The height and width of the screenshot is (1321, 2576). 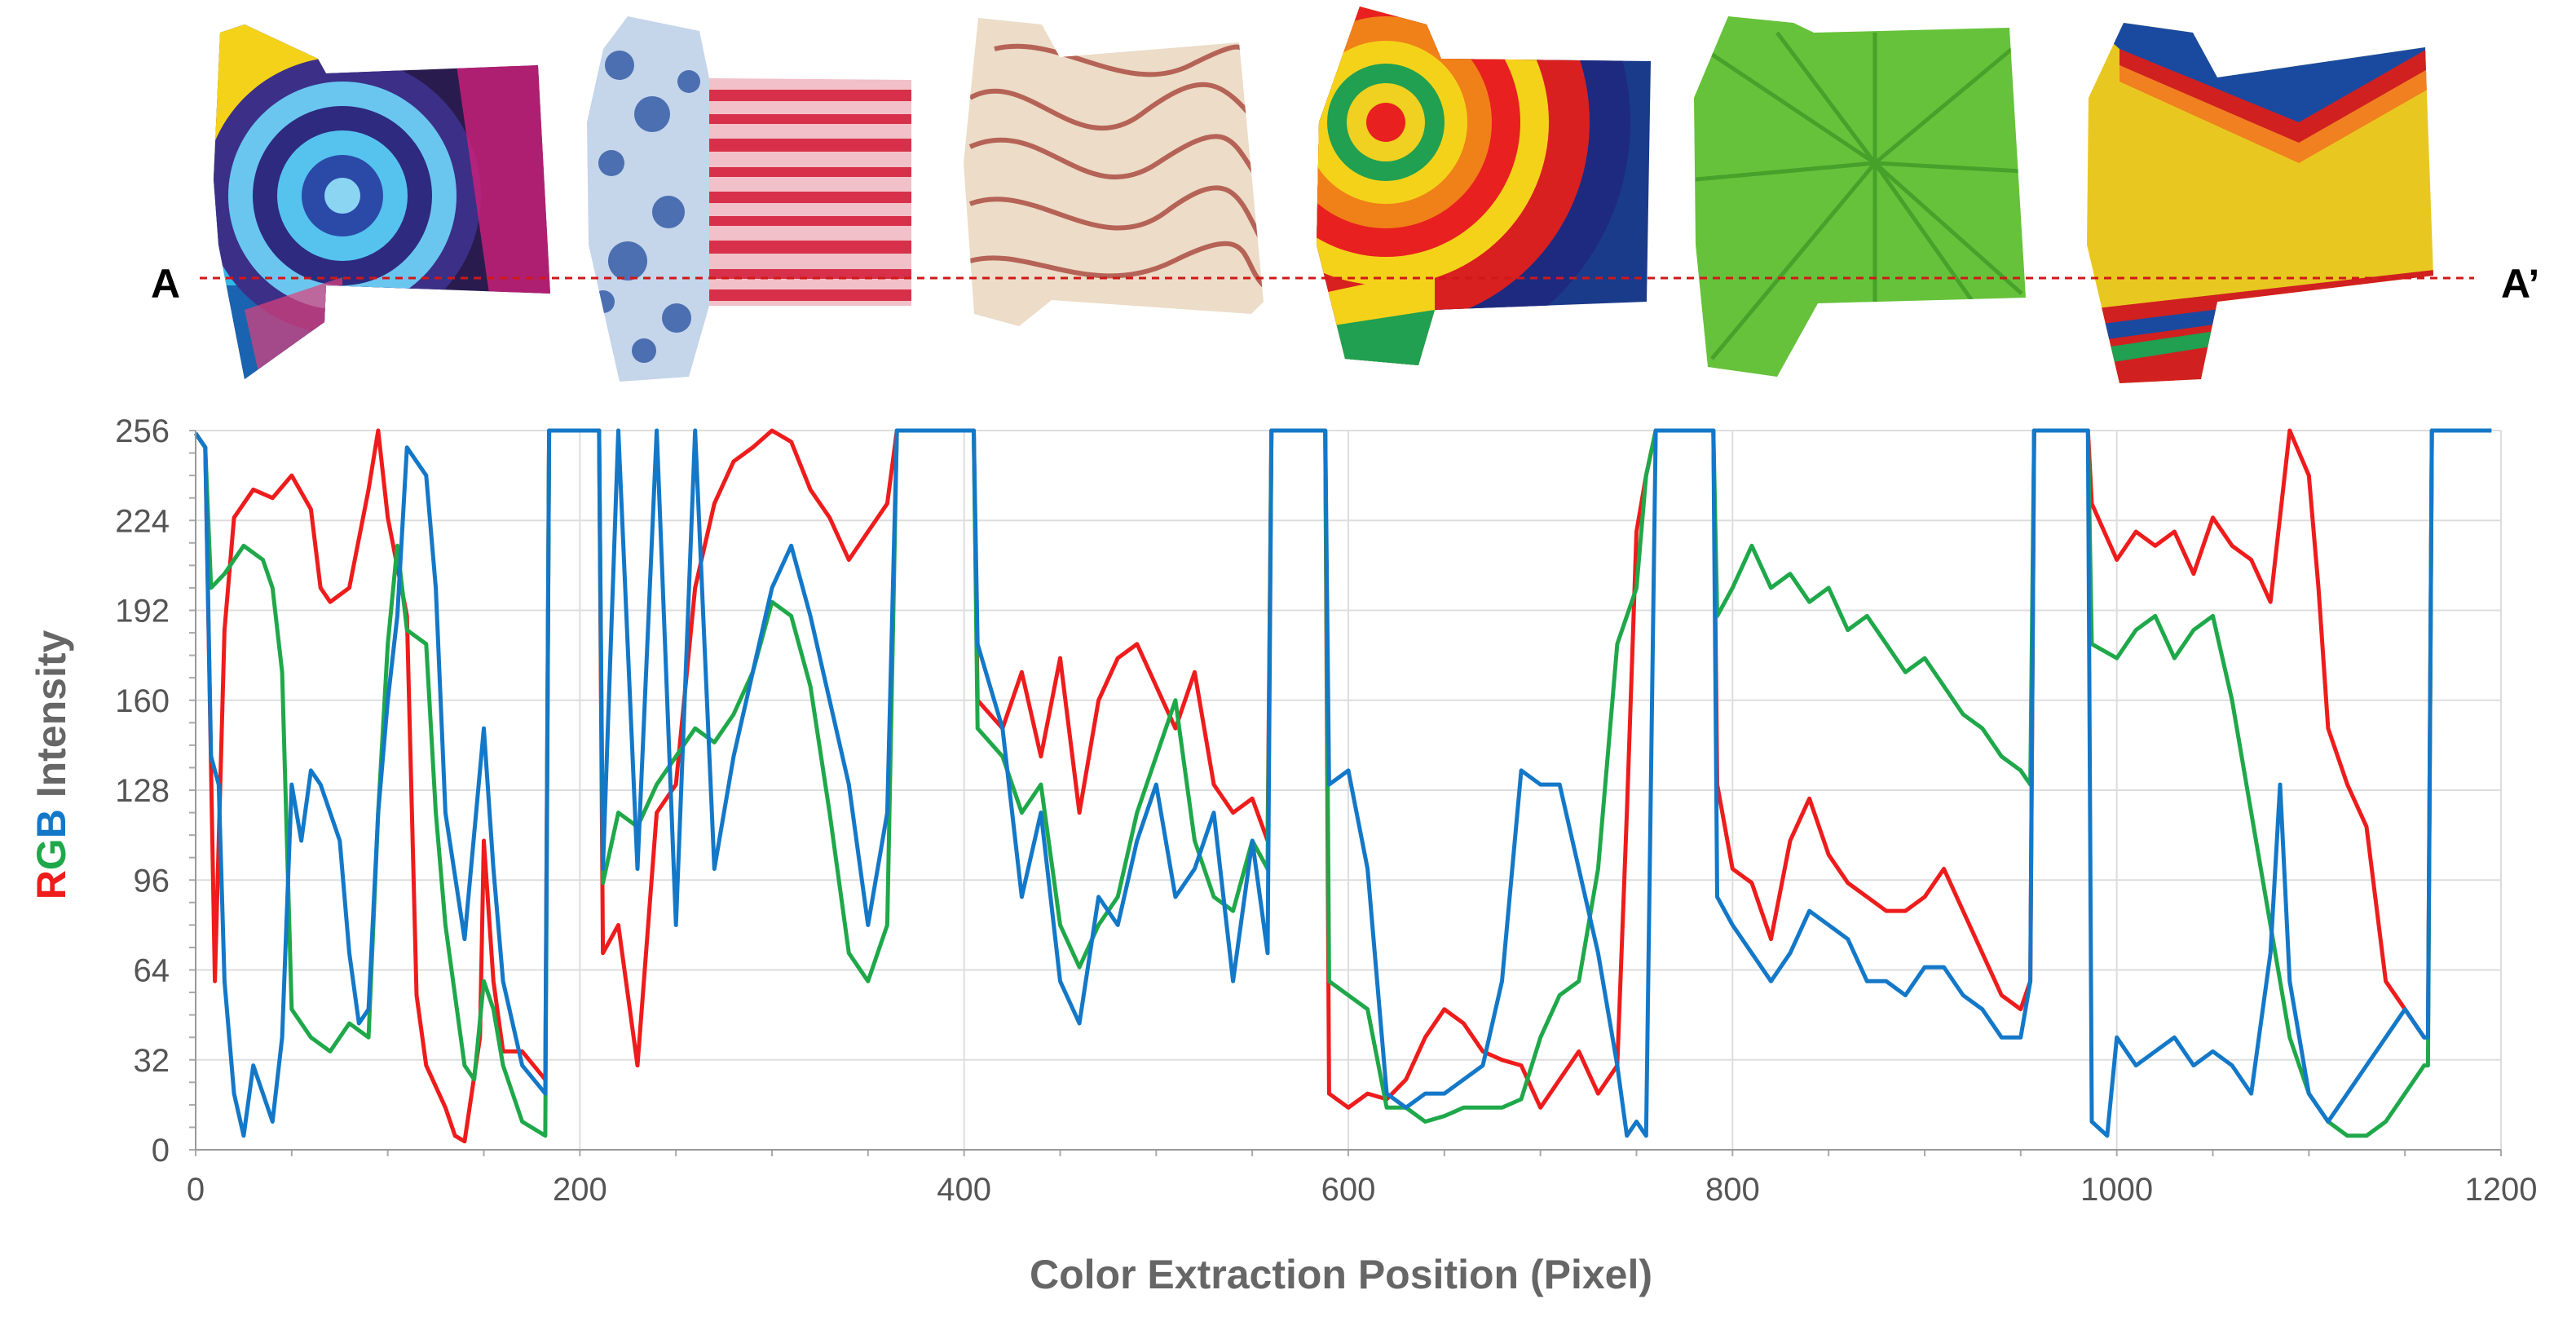 I want to click on y-tick-label: 160, so click(x=142, y=701).